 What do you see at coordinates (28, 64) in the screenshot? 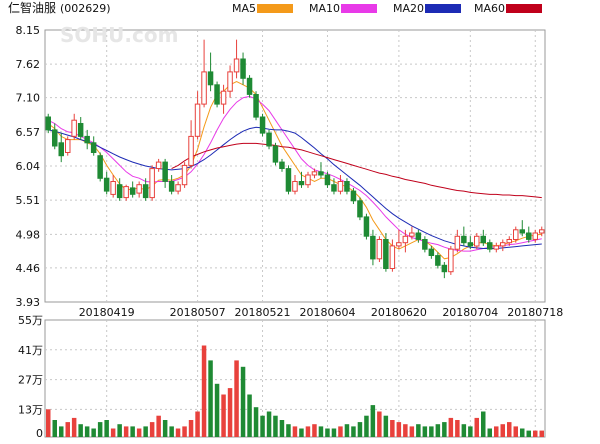
I see `price-tick-label: 7.62` at bounding box center [28, 64].